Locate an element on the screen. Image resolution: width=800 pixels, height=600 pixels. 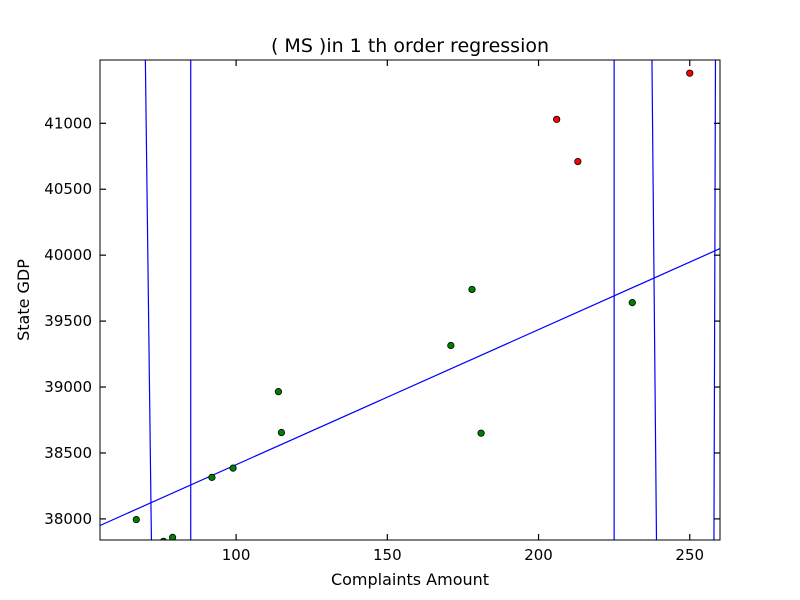
chart-title: ( MS )in 1 th order regression is located at coordinates (410, 46).